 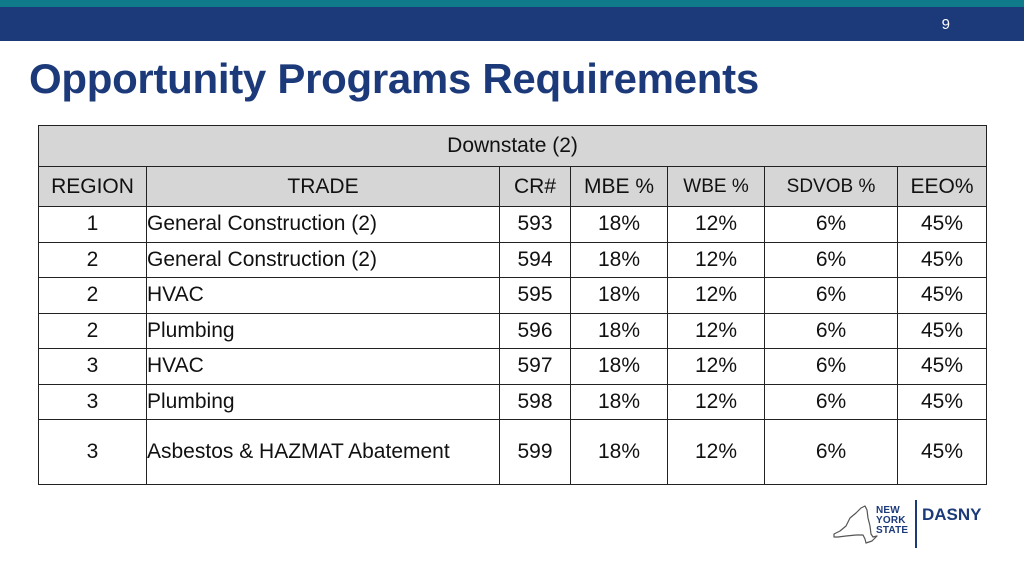 What do you see at coordinates (512, 24) in the screenshot?
I see `header-bar: 9` at bounding box center [512, 24].